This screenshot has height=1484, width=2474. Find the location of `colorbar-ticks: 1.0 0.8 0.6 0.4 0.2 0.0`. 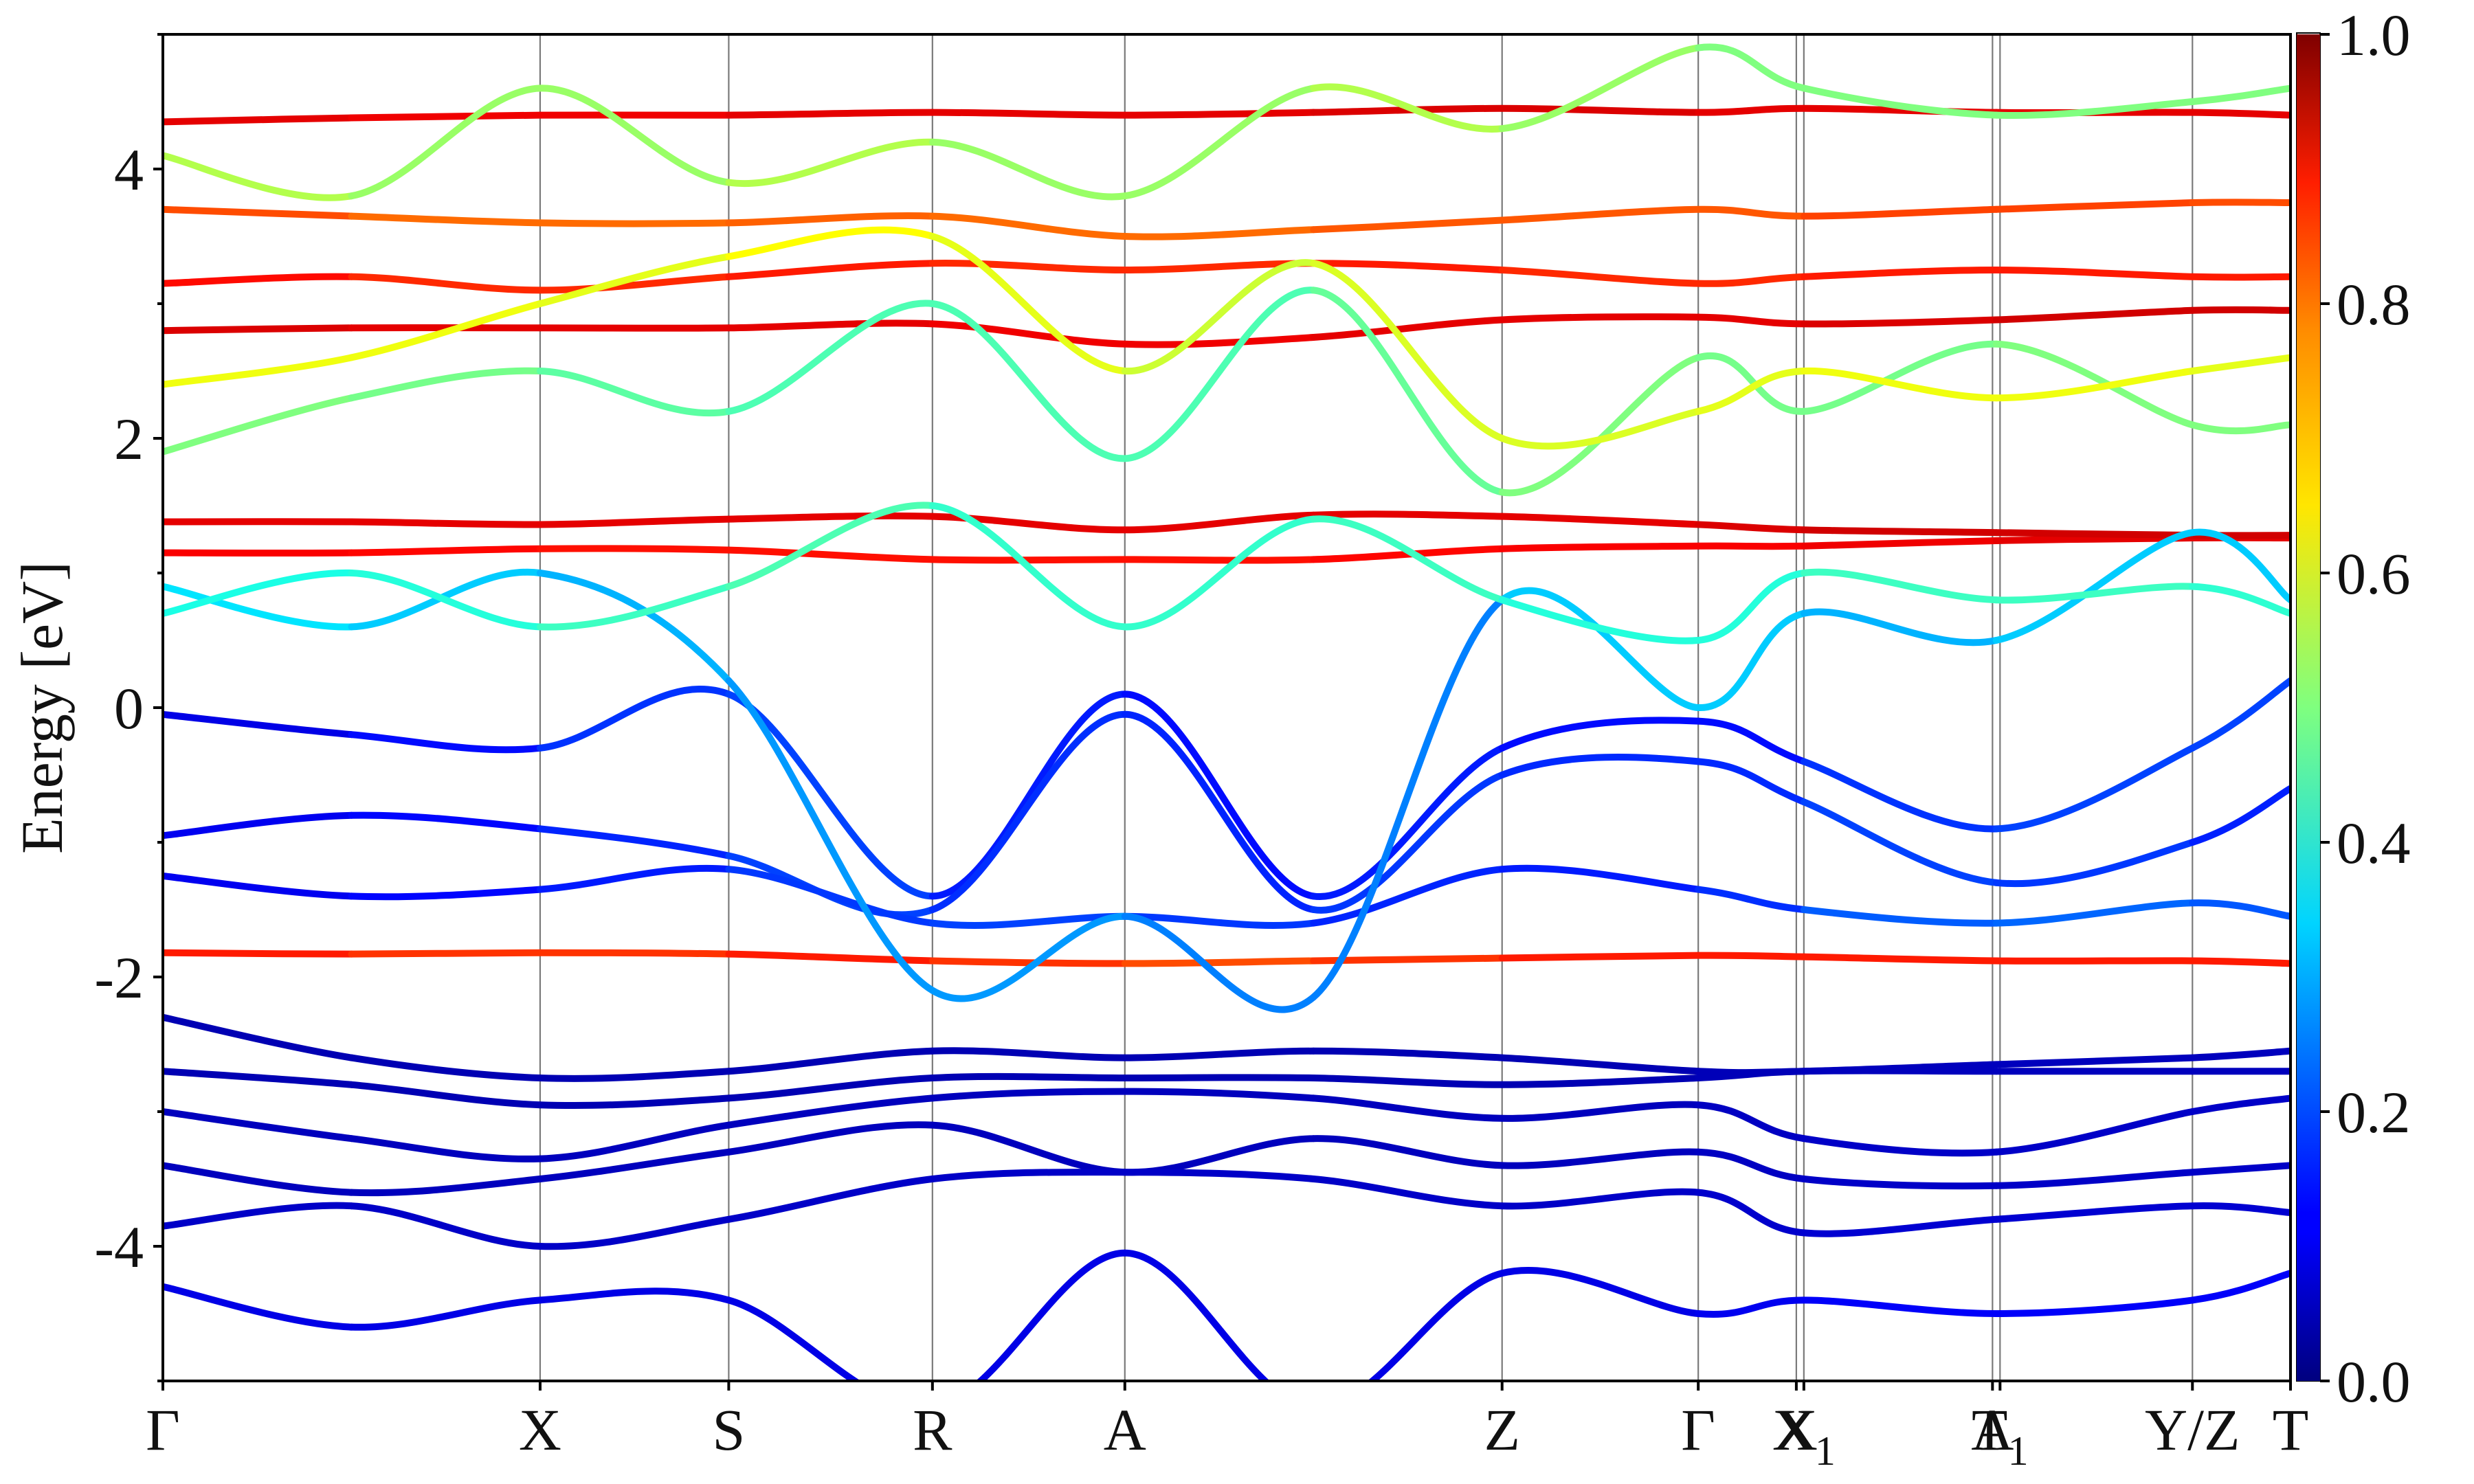

colorbar-ticks: 1.0 0.8 0.6 0.4 0.2 0.0 is located at coordinates (2365, 708).